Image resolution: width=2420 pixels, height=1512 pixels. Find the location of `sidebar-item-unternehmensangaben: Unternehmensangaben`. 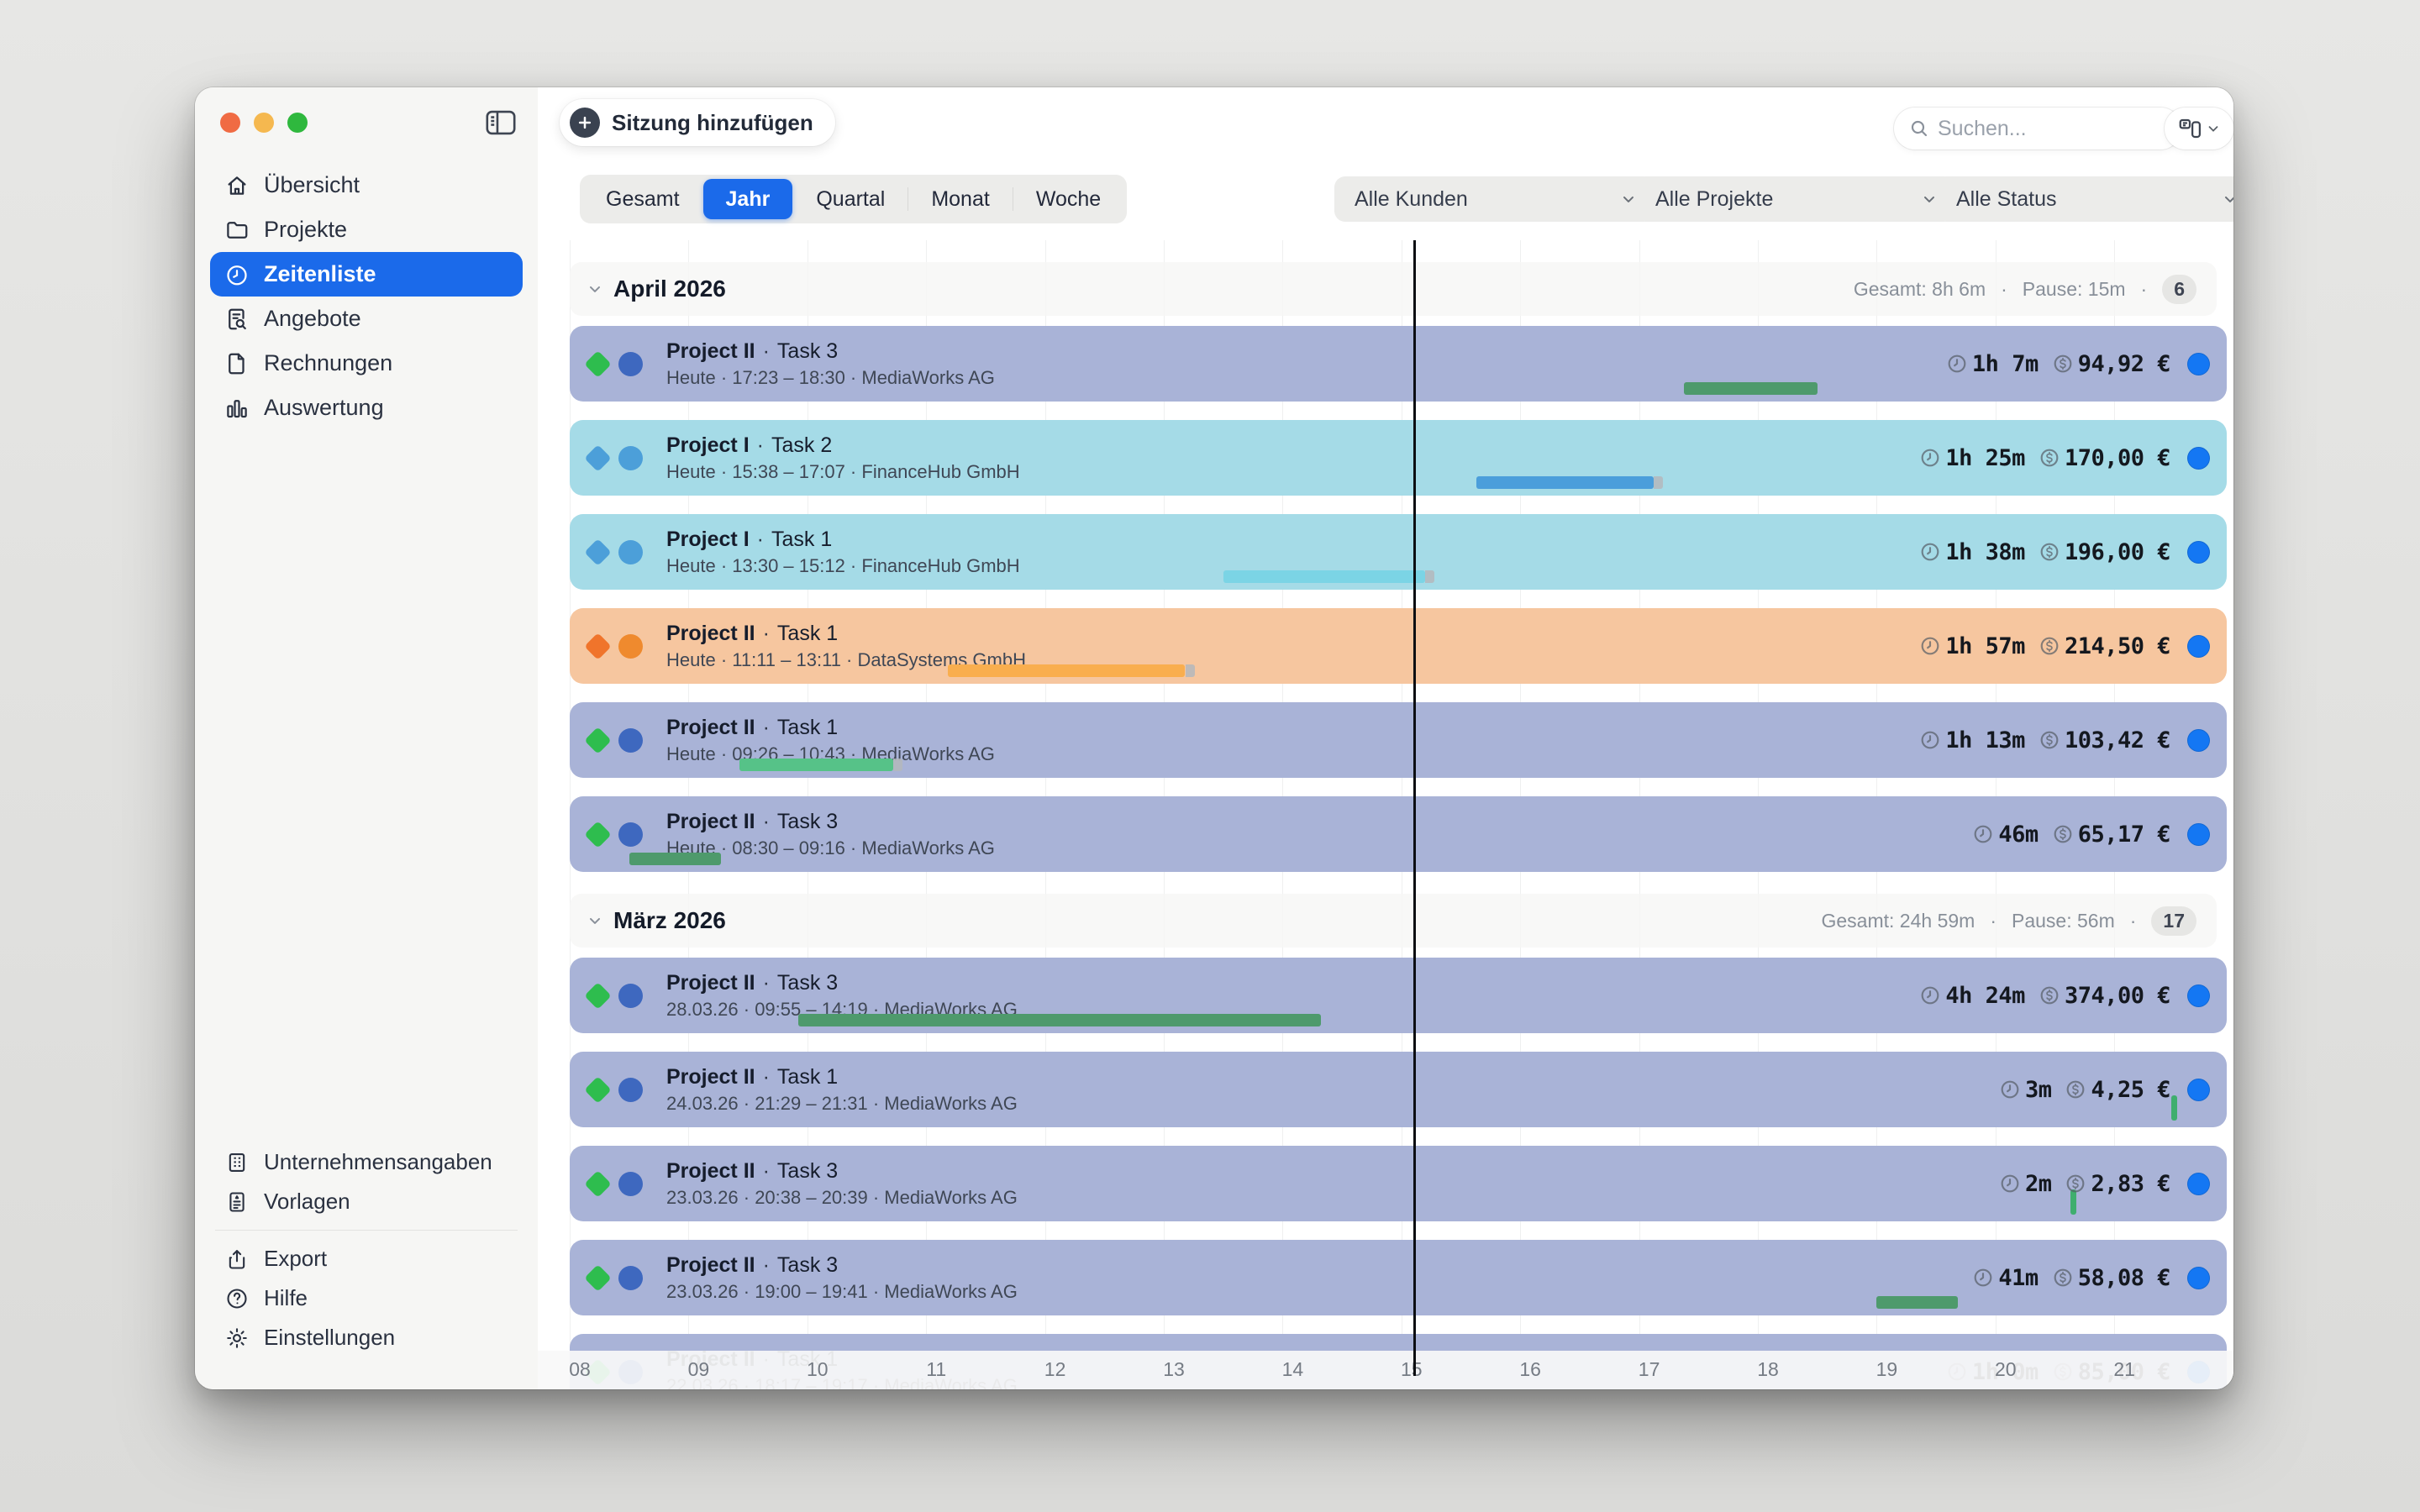

sidebar-item-unternehmensangaben: Unternehmensangaben is located at coordinates (367, 1162).